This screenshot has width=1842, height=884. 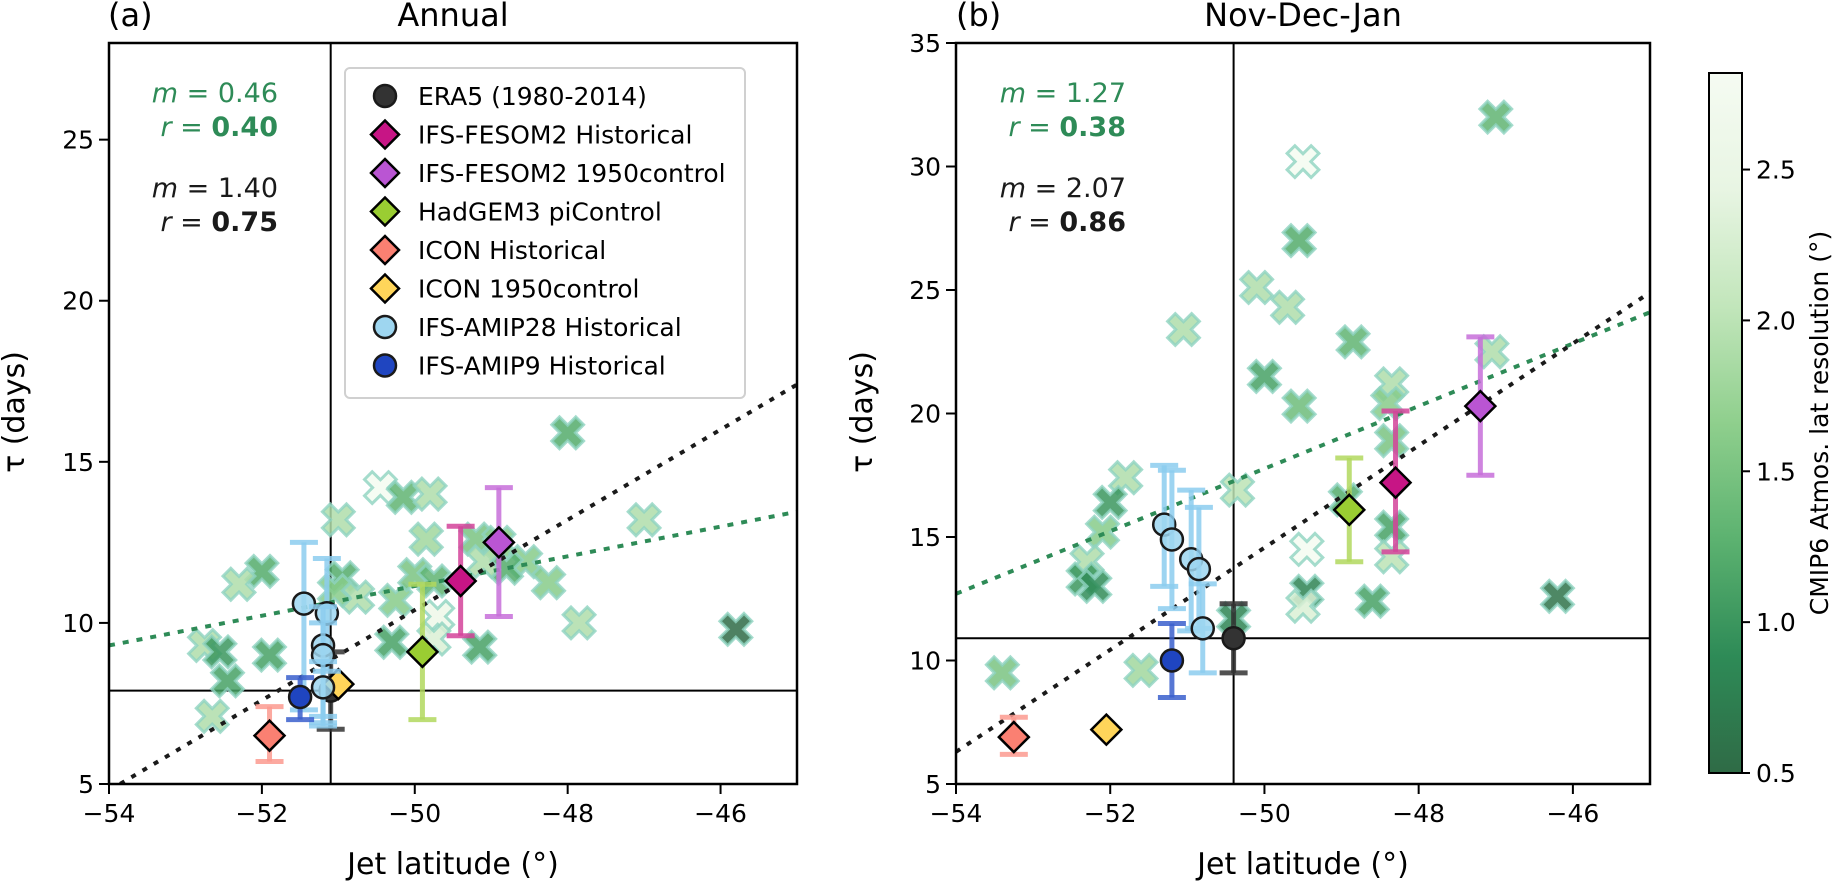 What do you see at coordinates (925, 43) in the screenshot?
I see `panel-b-ytick-label: 35` at bounding box center [925, 43].